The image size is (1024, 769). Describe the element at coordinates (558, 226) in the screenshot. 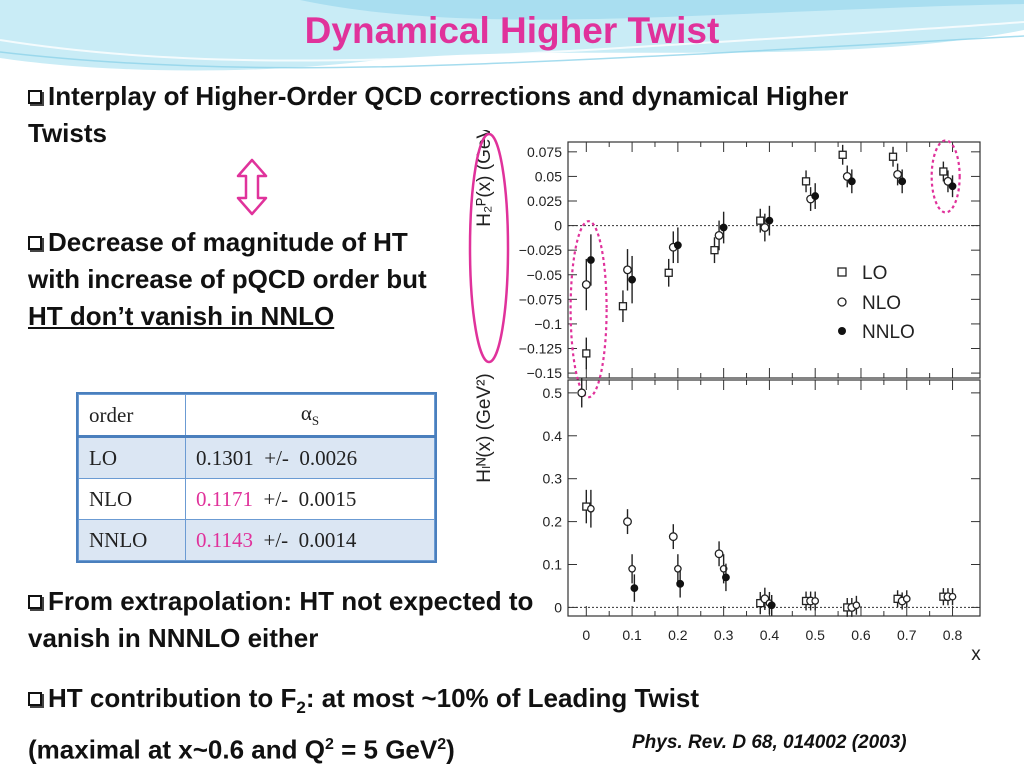

I see `y-tick-label: 0` at that location.